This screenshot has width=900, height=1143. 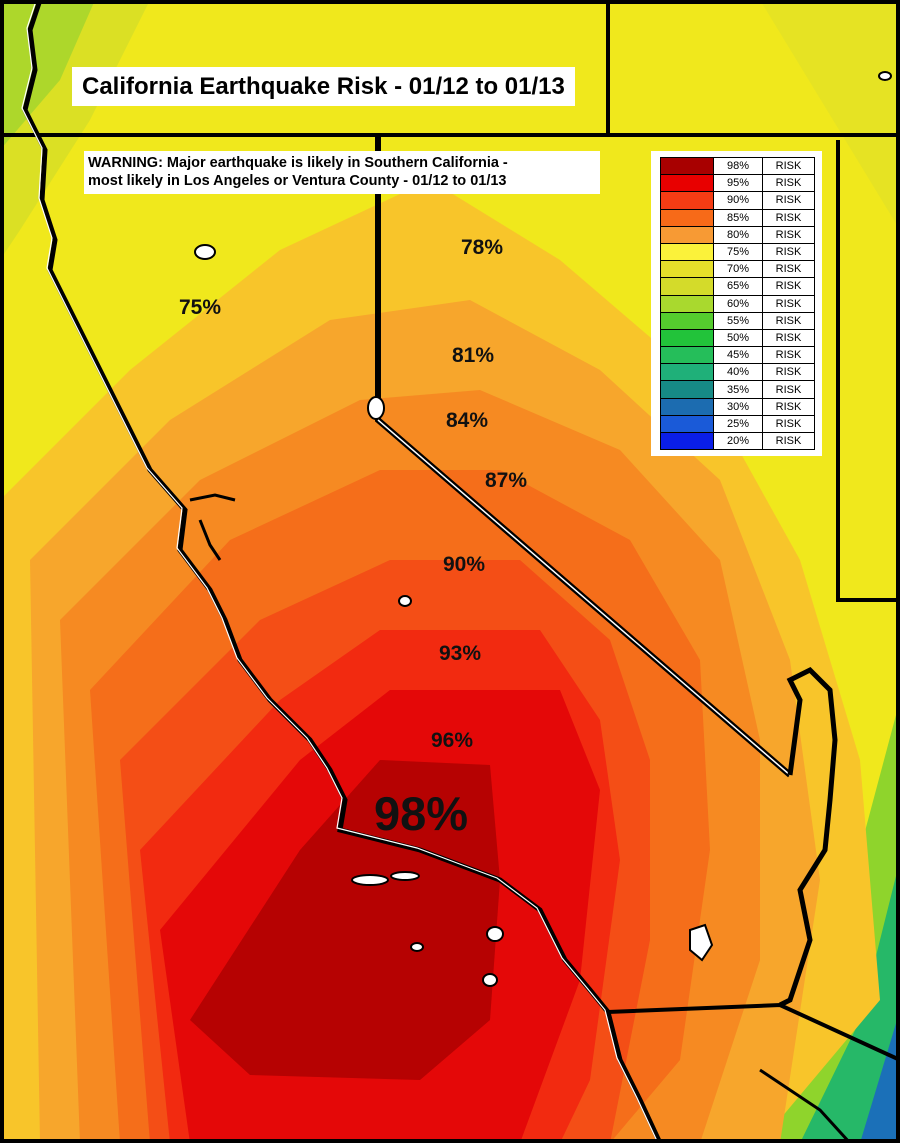 I want to click on legend-row: 90% RISK, so click(x=737, y=200).